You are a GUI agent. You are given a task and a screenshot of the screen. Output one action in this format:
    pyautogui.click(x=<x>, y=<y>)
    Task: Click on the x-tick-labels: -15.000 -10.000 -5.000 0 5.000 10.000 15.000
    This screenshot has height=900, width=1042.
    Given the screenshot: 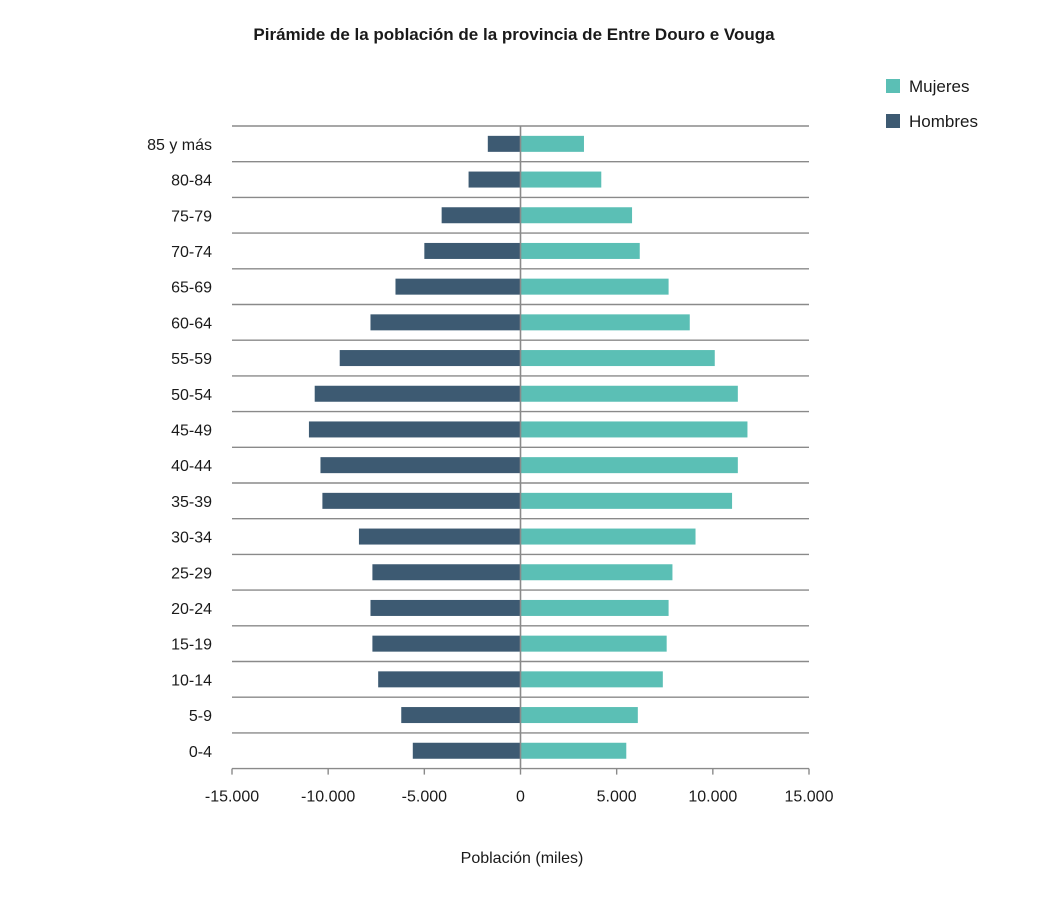 What is the action you would take?
    pyautogui.click(x=519, y=797)
    